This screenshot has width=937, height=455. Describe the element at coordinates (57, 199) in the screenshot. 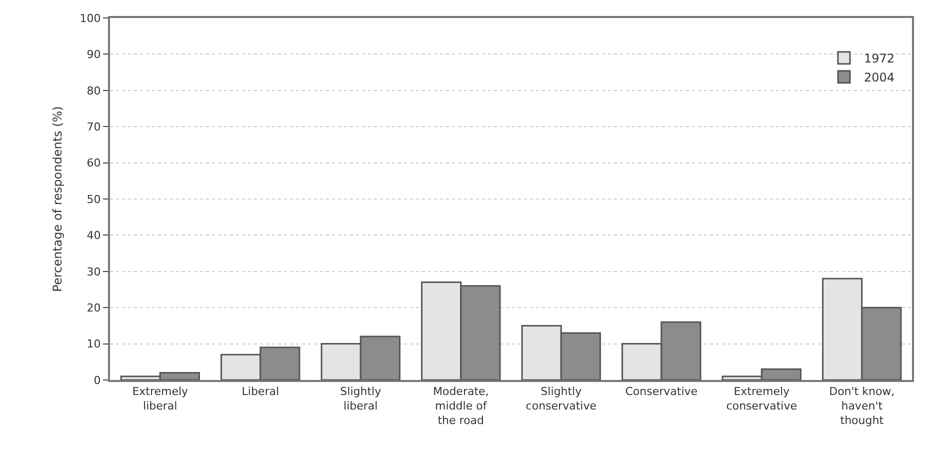

I see `y-axis-title: Percentage of respondents (%)` at that location.